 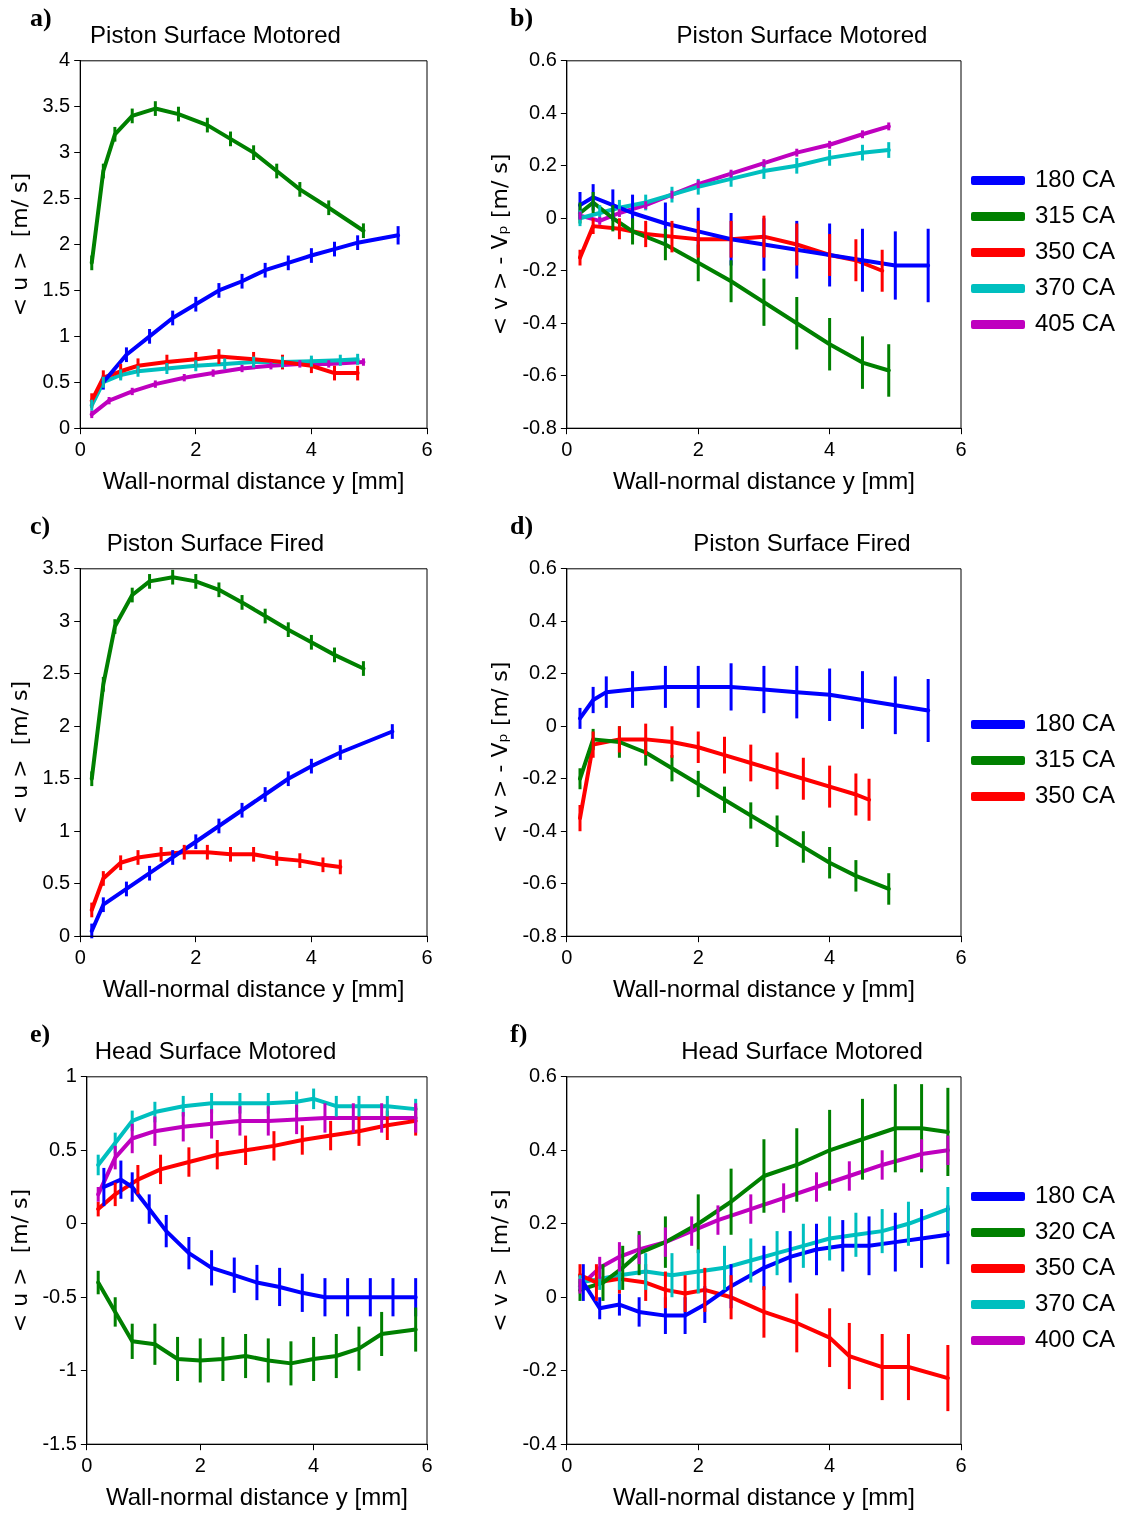 What do you see at coordinates (519, 1033) in the screenshot?
I see `text: f)` at bounding box center [519, 1033].